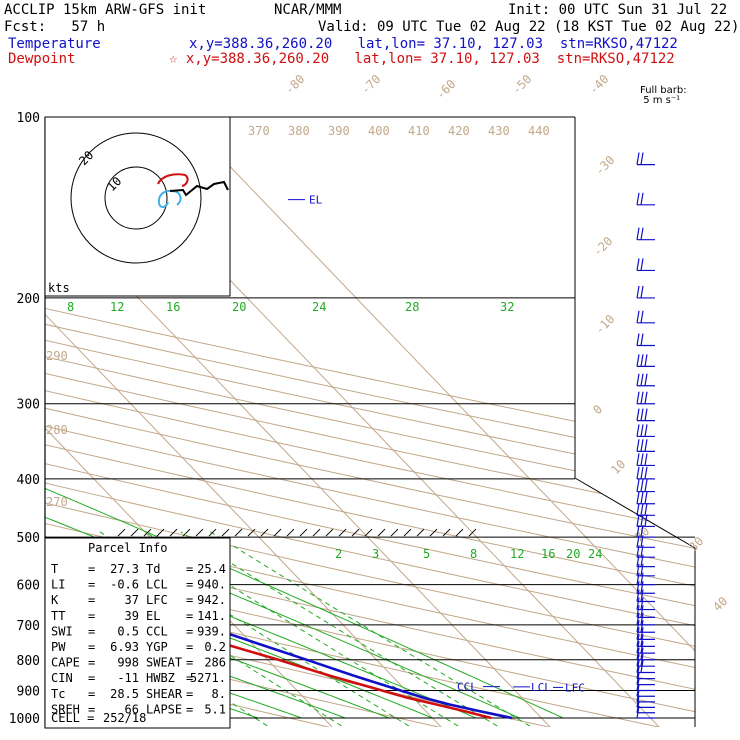 The height and width of the screenshot is (740, 740). I want to click on temperature-legend: Temperature, so click(54, 44).